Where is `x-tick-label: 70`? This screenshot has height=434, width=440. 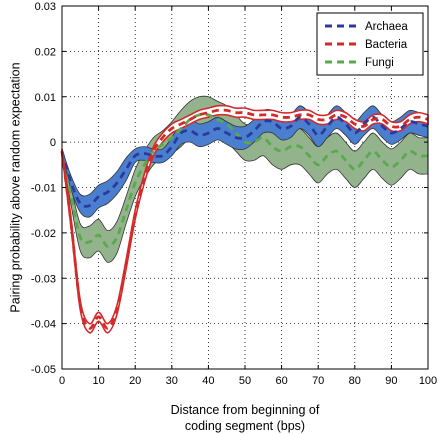 x-tick-label: 70 is located at coordinates (318, 381).